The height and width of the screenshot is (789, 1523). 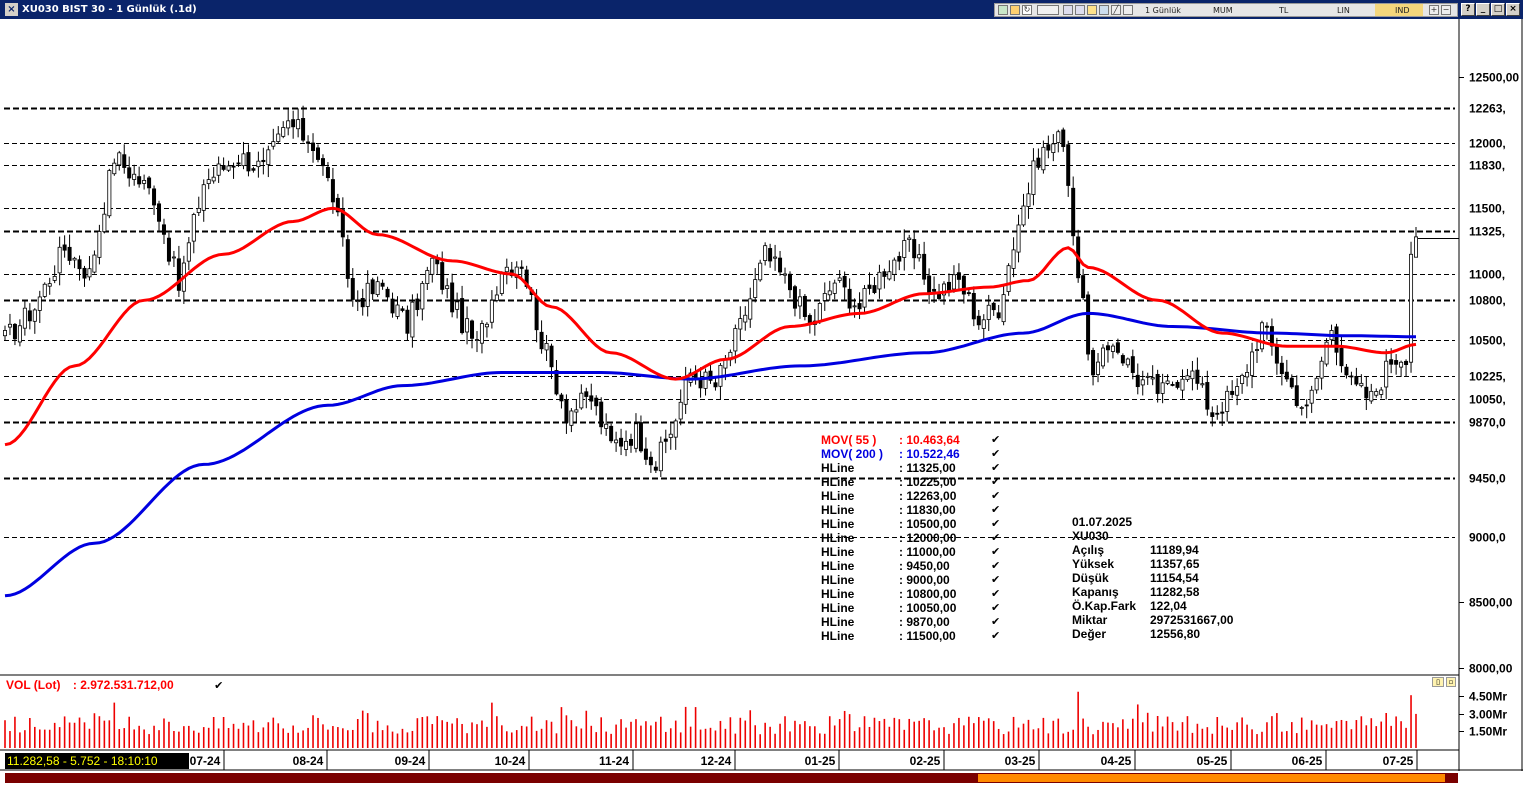 What do you see at coordinates (916, 454) in the screenshot?
I see `legend-row-mov200: MOV( 200 ) : 10.522,46 ✔` at bounding box center [916, 454].